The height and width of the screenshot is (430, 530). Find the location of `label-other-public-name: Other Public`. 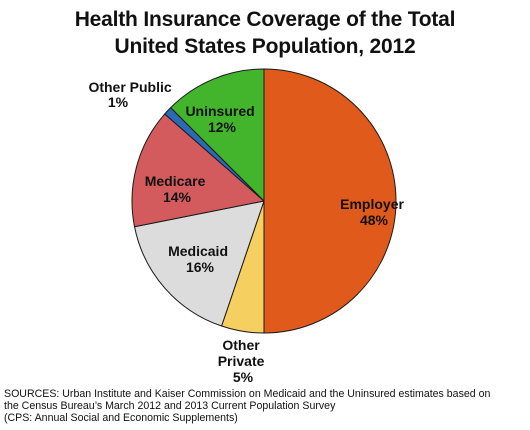

label-other-public-name: Other Public is located at coordinates (129, 87).